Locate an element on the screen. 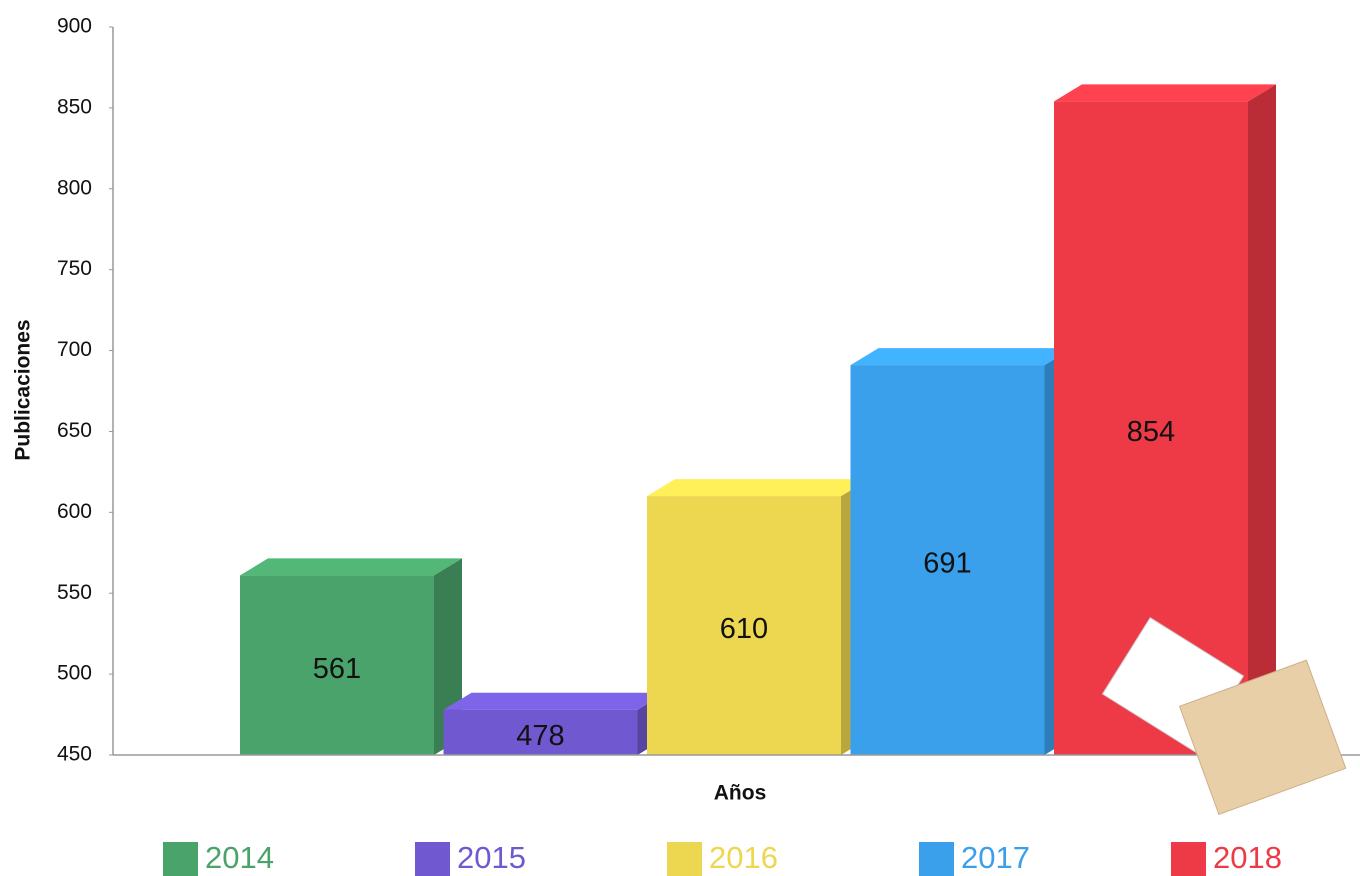  y-tick-label: 900 is located at coordinates (74, 26).